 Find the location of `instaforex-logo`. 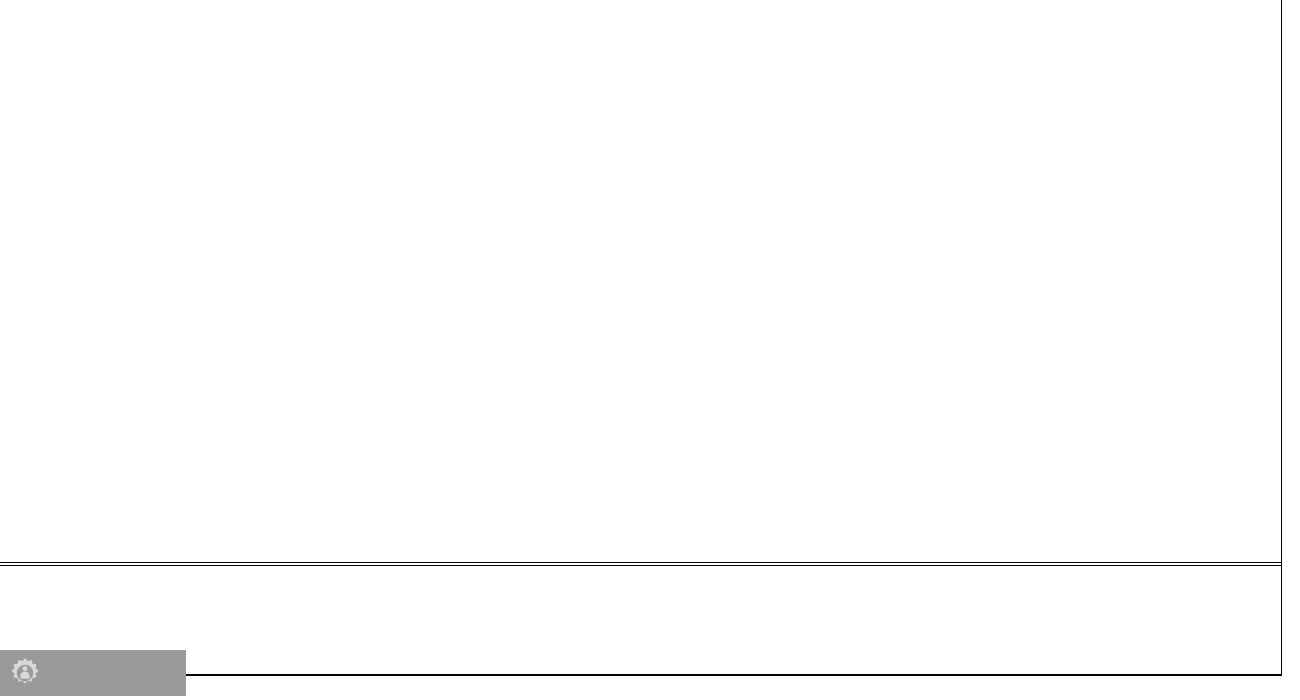

instaforex-logo is located at coordinates (28, 673).